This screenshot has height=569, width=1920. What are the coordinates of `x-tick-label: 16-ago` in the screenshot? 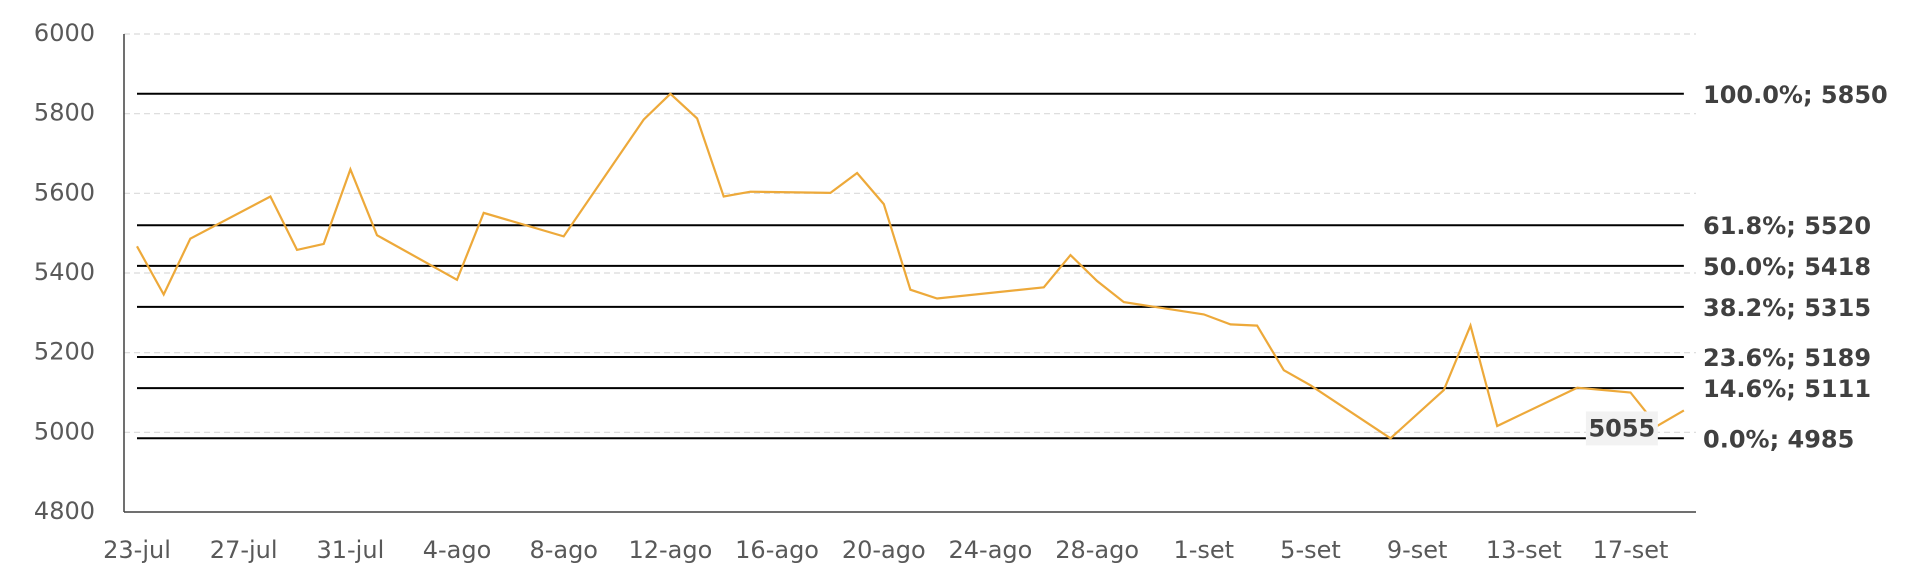 It's located at (777, 550).